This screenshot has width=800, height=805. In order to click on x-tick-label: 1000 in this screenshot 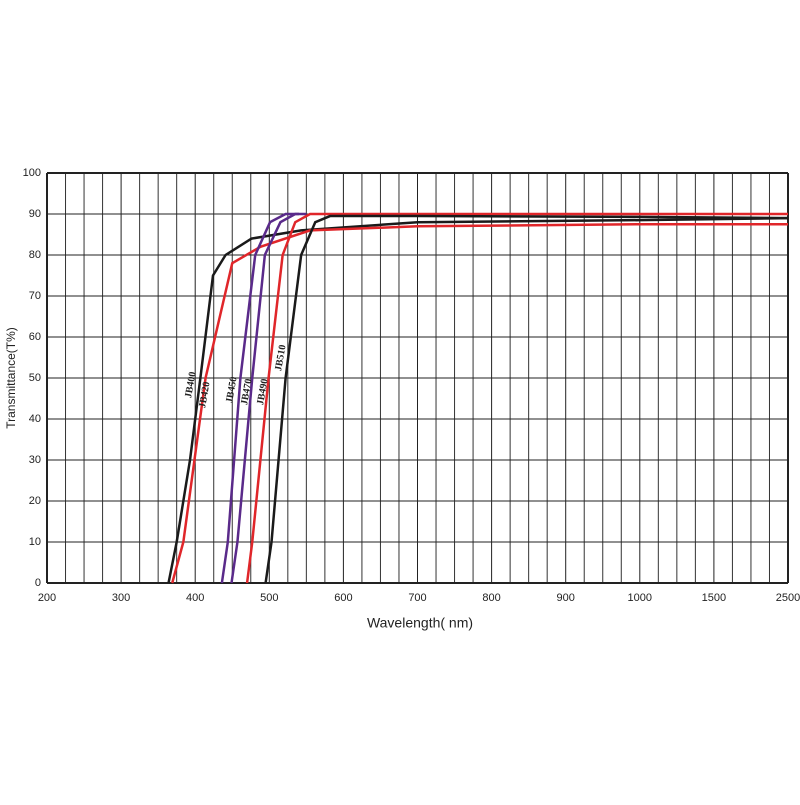, I will do `click(640, 598)`.